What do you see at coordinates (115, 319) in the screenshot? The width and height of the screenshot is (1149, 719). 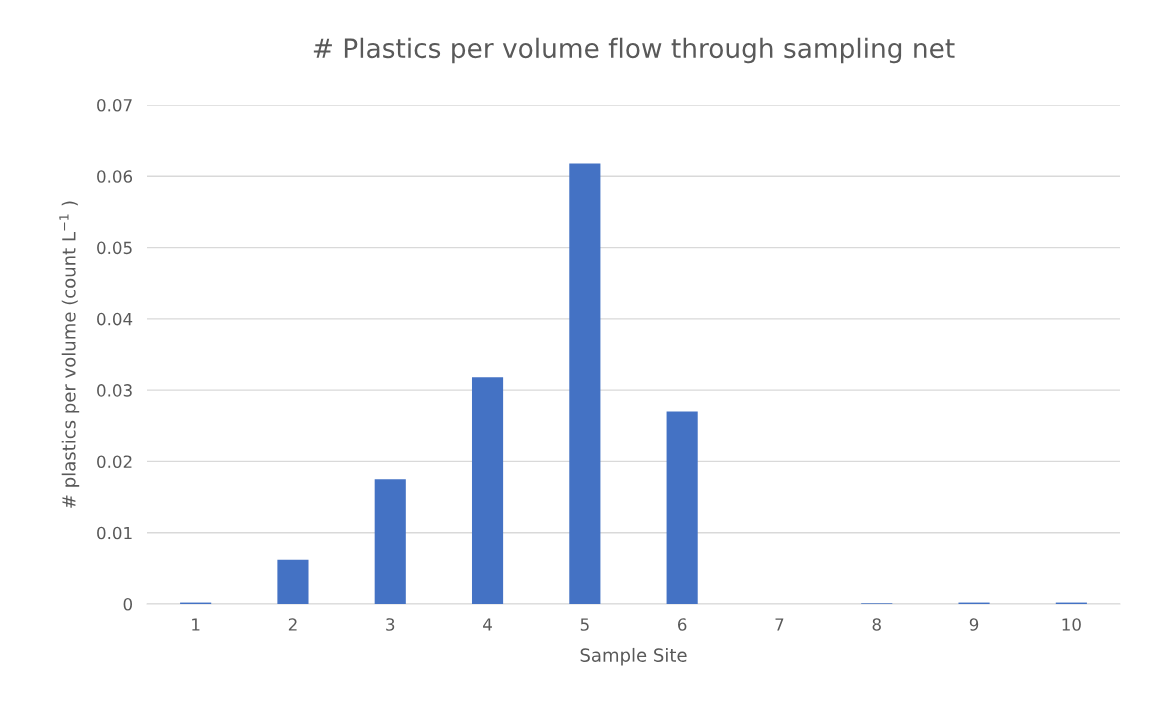 I see `y-tick-label: 0.04` at bounding box center [115, 319].